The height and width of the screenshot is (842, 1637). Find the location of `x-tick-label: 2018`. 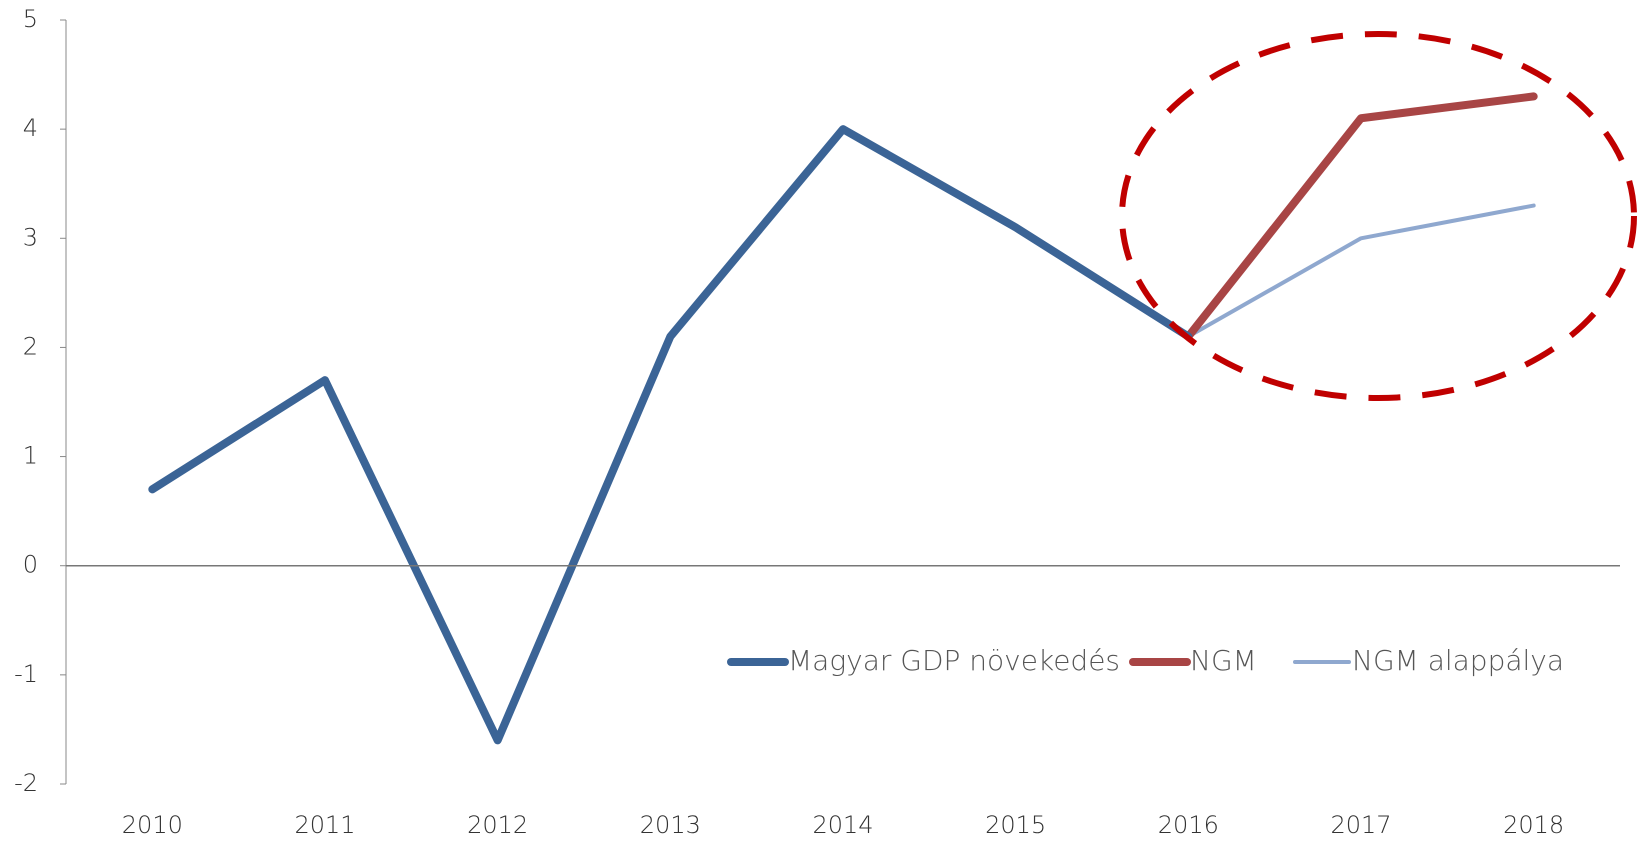

x-tick-label: 2018 is located at coordinates (1533, 825).